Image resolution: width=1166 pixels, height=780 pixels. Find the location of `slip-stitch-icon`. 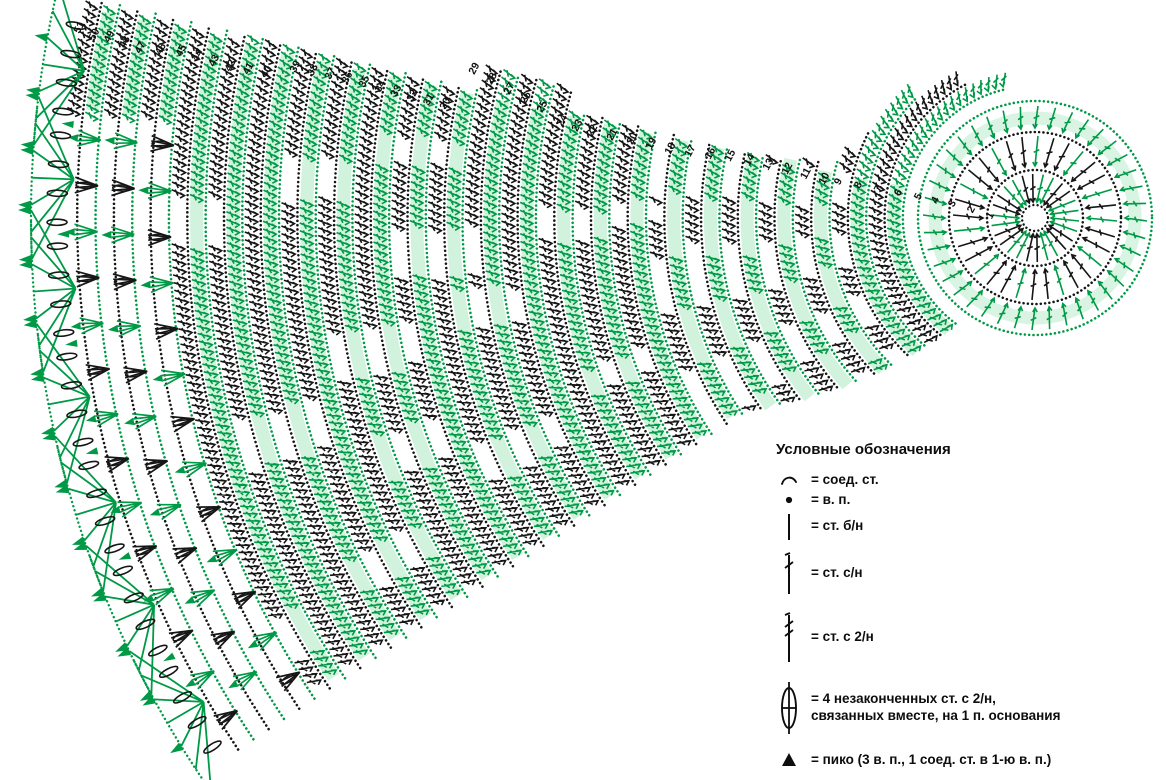

slip-stitch-icon is located at coordinates (789, 480).